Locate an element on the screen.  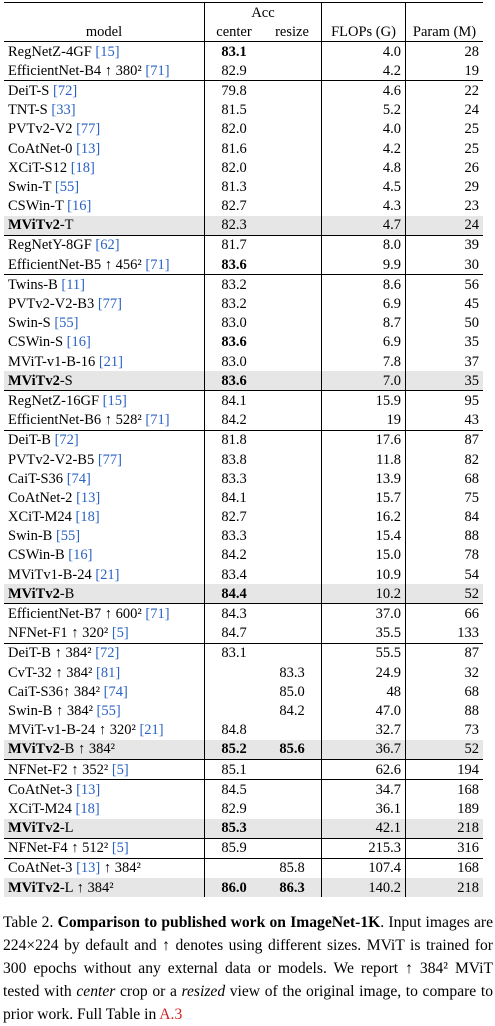
citation: [15] is located at coordinates (107, 51).